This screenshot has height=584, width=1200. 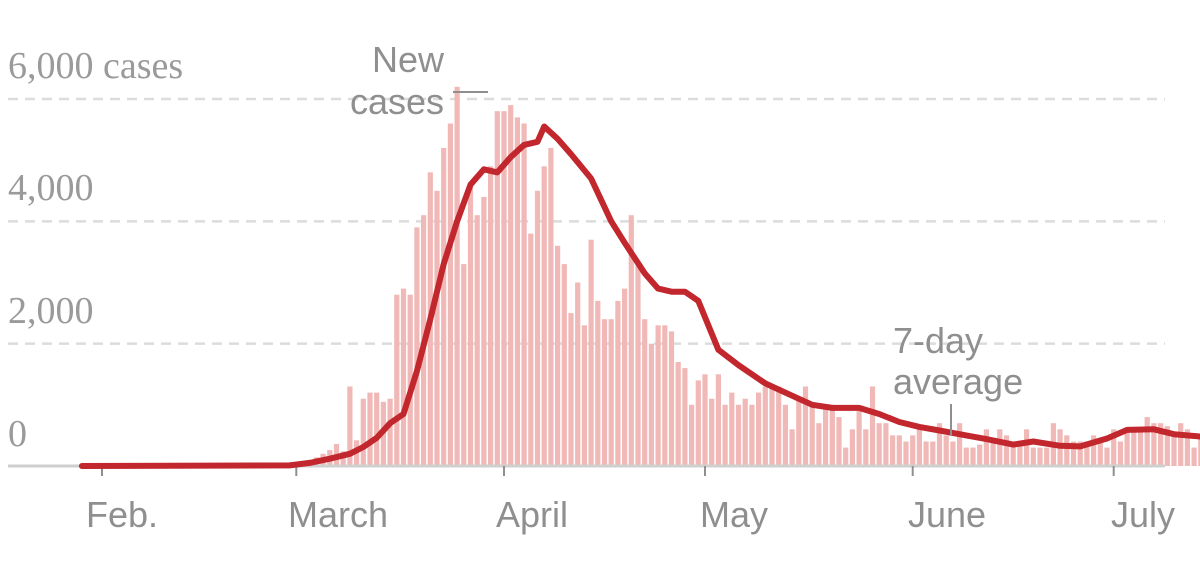 What do you see at coordinates (1143, 514) in the screenshot?
I see `x-tick-label-july: July` at bounding box center [1143, 514].